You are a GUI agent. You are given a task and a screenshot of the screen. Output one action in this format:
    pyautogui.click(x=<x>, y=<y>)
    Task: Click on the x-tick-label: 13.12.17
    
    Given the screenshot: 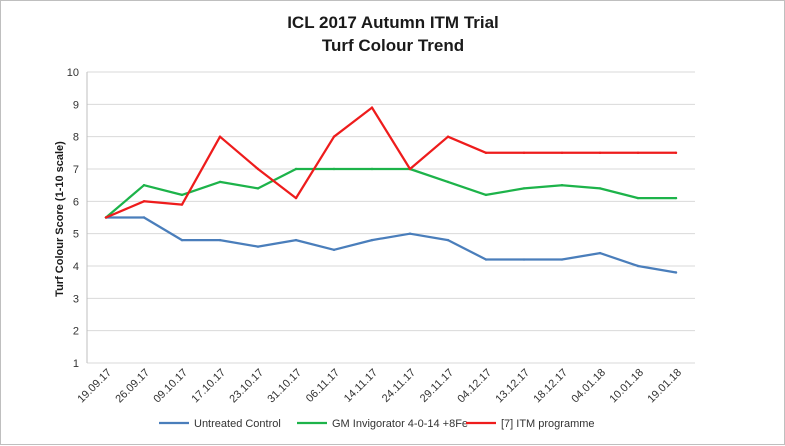 What is the action you would take?
    pyautogui.click(x=512, y=386)
    